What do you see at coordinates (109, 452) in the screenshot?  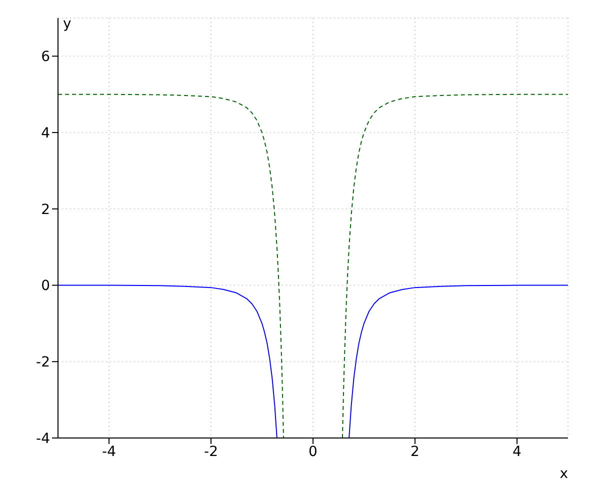 I see `x-tick-label: -4` at bounding box center [109, 452].